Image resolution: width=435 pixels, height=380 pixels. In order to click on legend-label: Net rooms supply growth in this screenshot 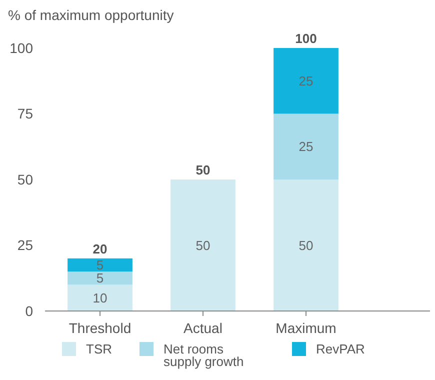, I will do `click(204, 355)`.